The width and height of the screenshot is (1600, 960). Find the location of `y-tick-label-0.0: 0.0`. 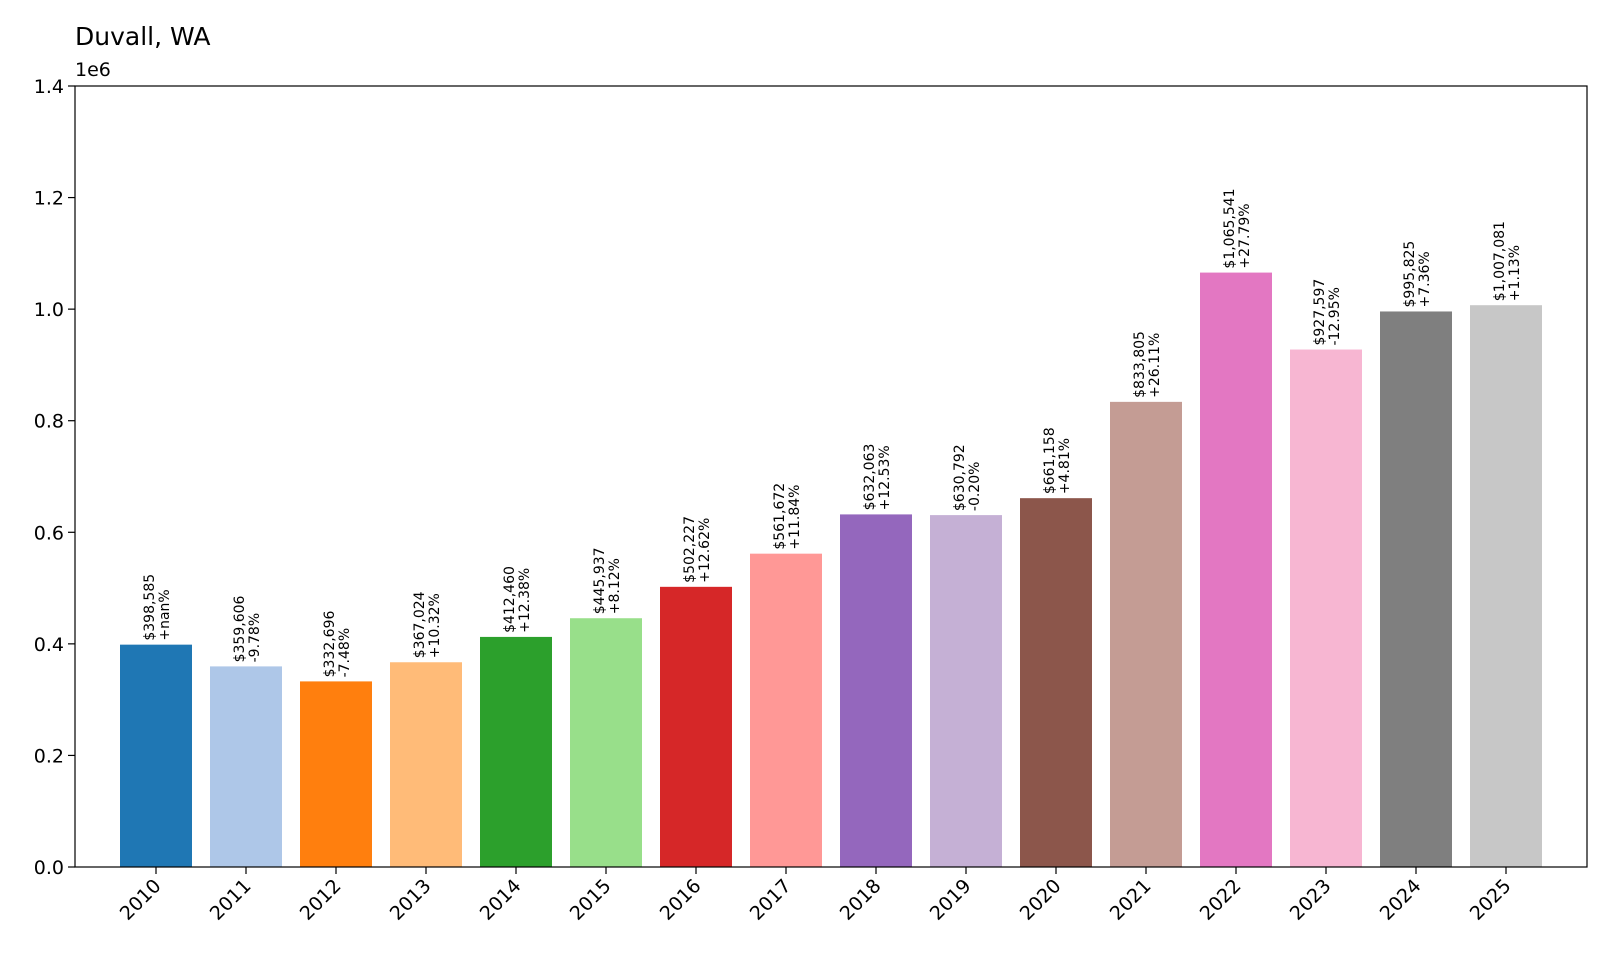

y-tick-label-0.0: 0.0 is located at coordinates (49, 868).